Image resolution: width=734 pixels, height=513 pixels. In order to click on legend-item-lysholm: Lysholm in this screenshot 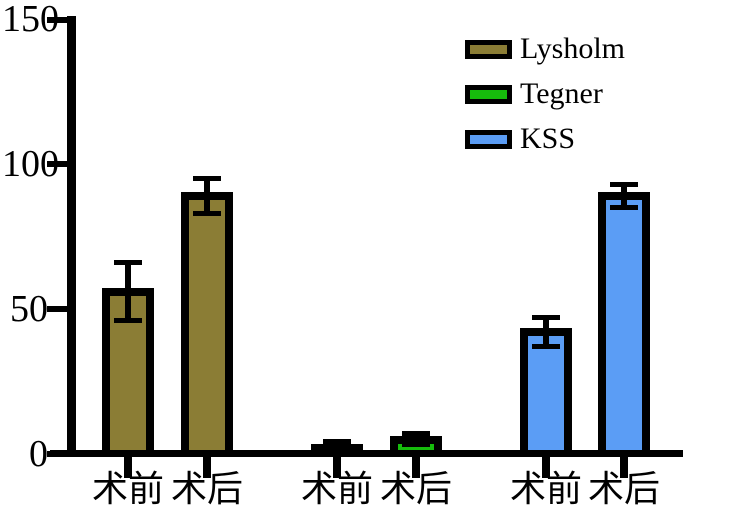, I will do `click(545, 49)`.